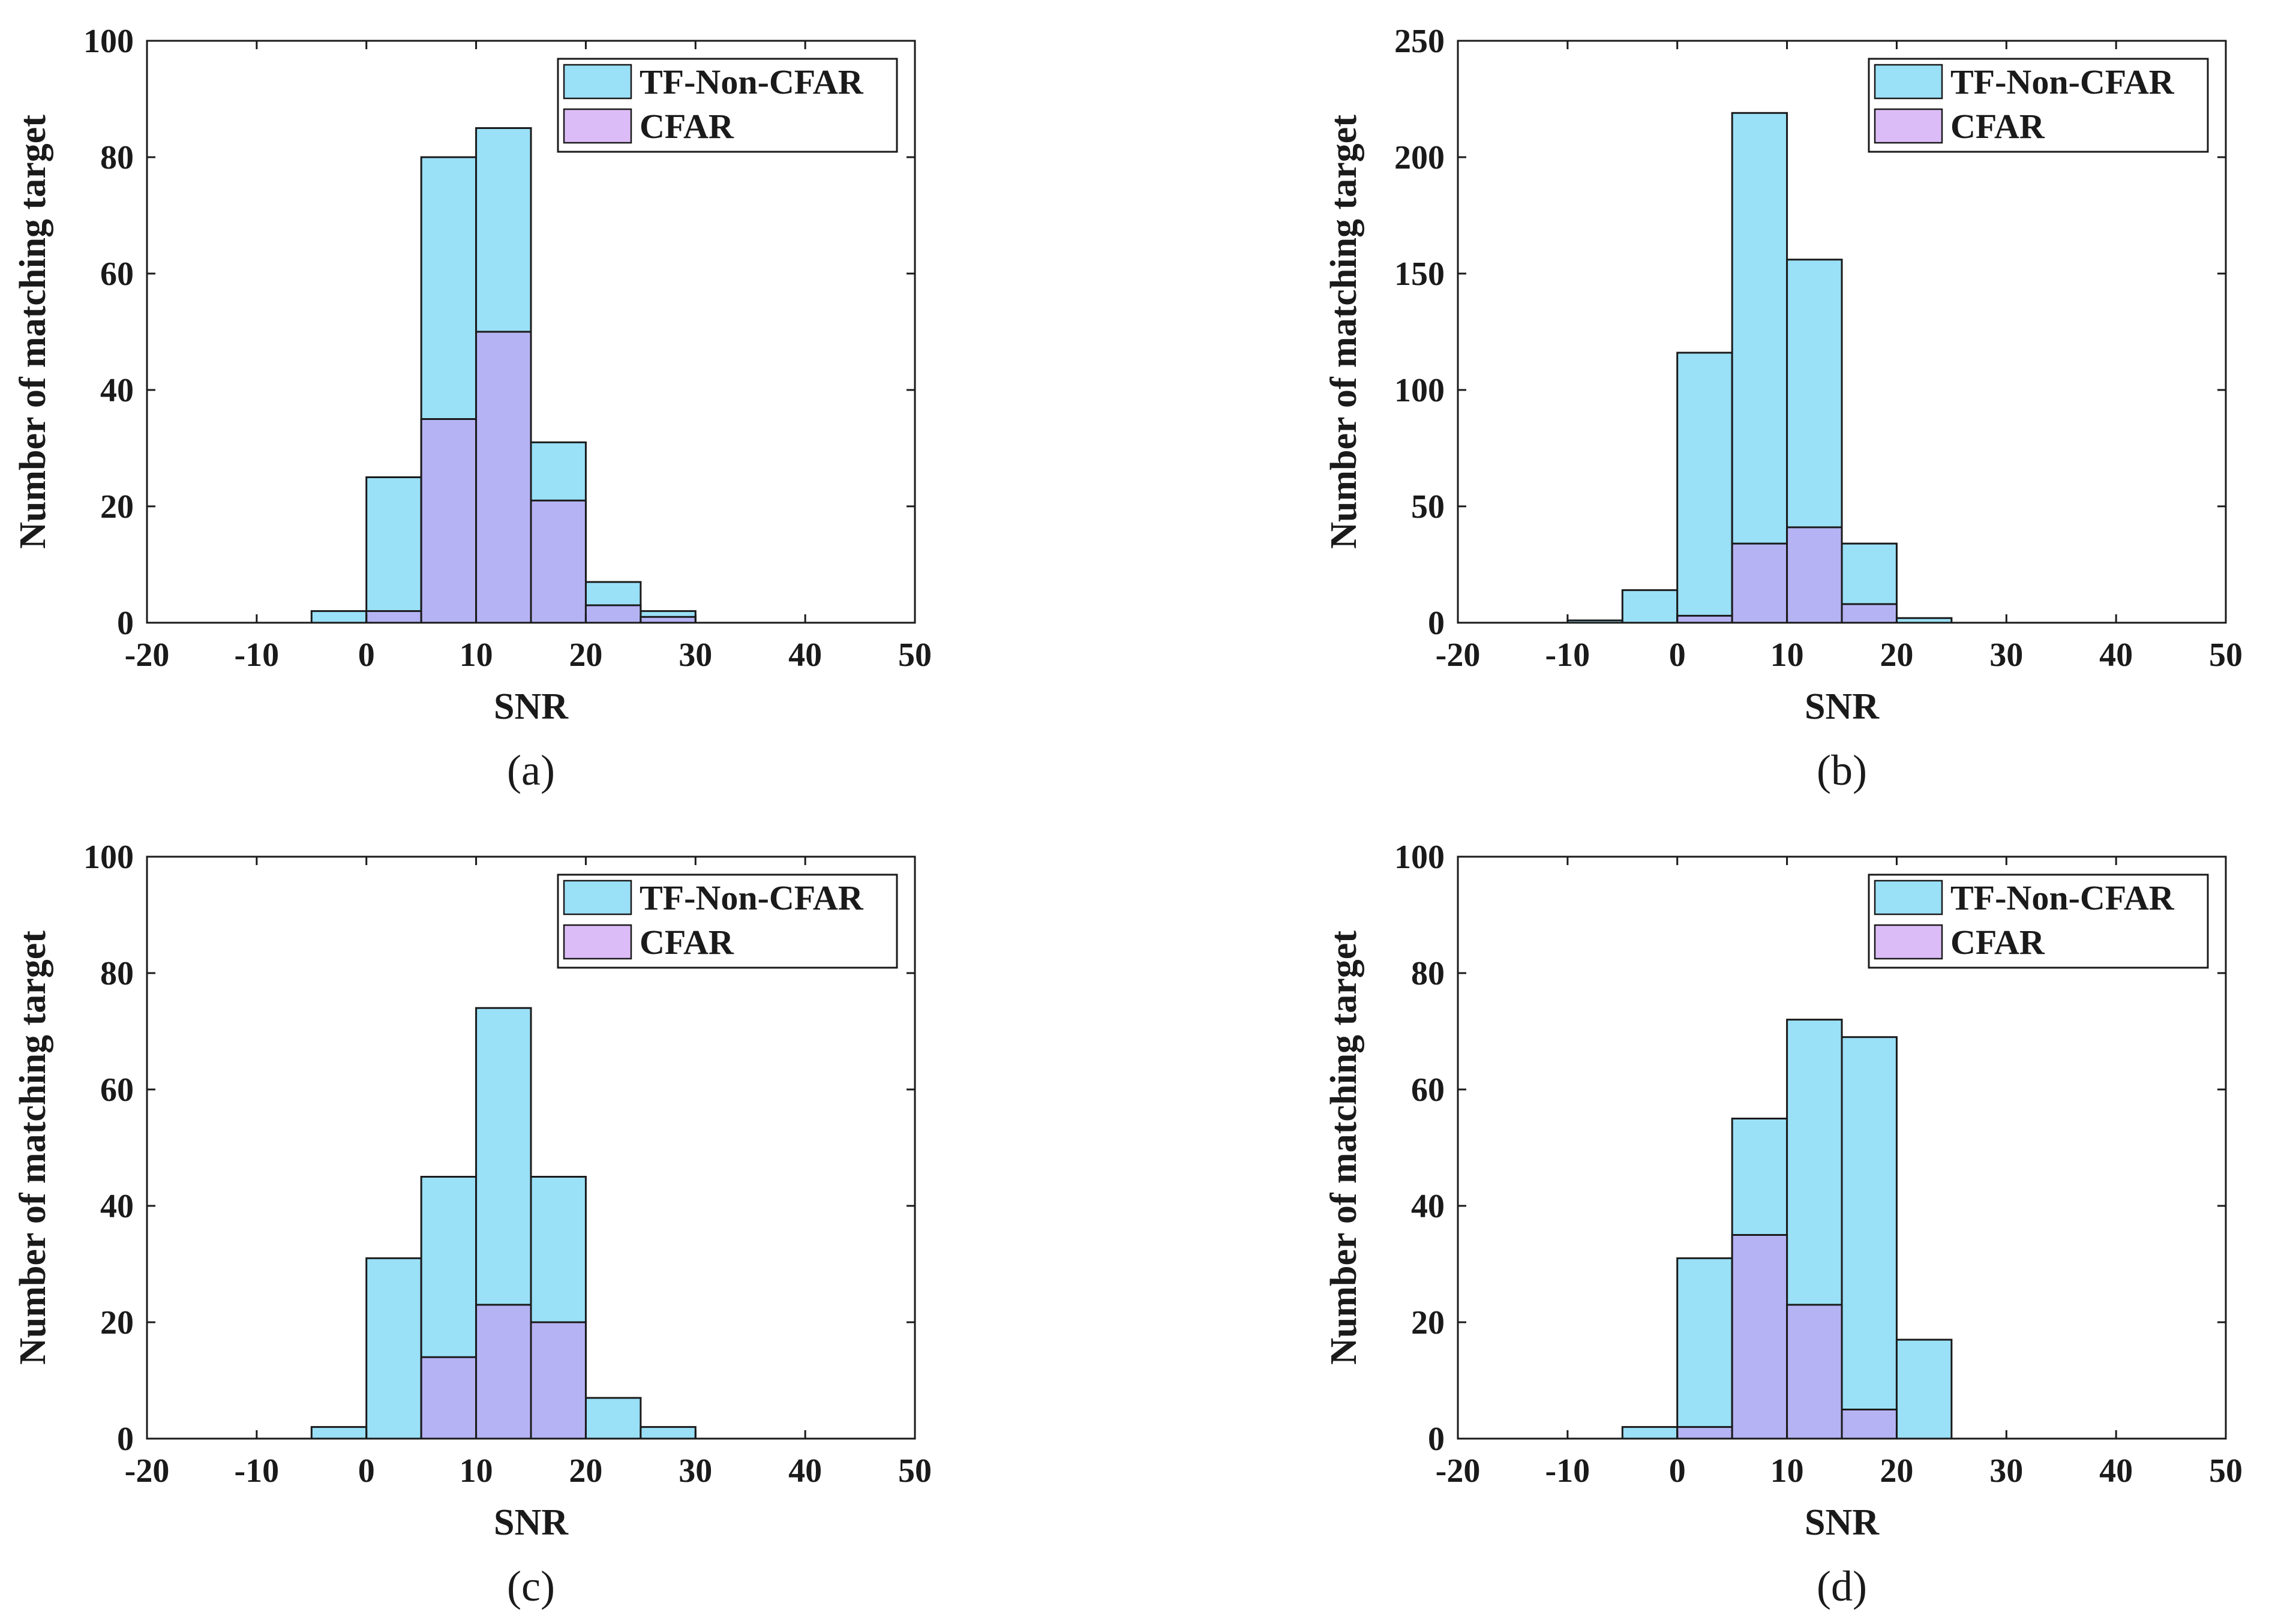 The height and width of the screenshot is (1624, 2269). Describe the element at coordinates (531, 1586) in the screenshot. I see `panel-caption: (c)` at that location.